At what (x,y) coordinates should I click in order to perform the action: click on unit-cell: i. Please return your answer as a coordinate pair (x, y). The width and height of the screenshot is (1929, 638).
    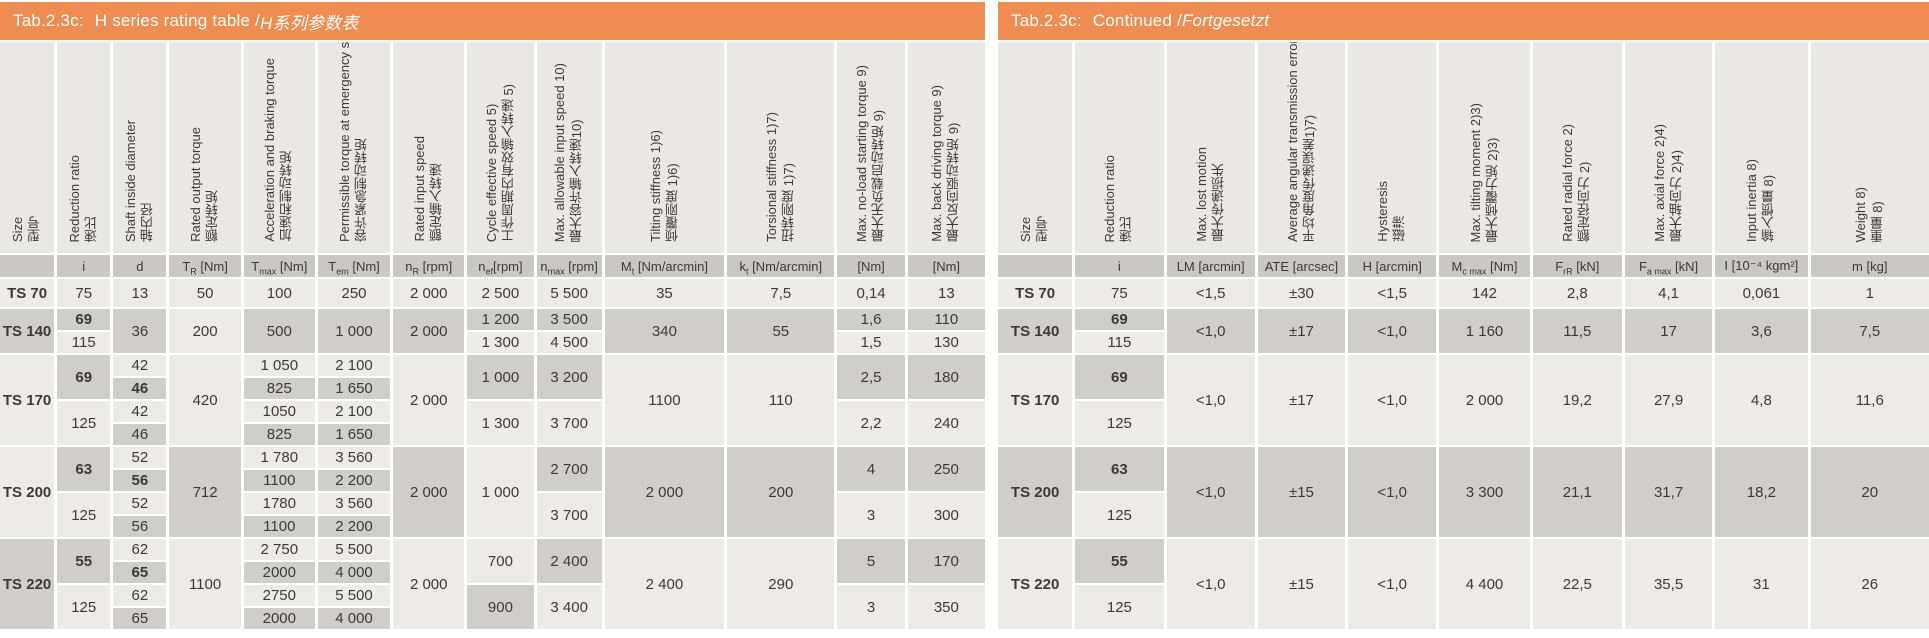
    Looking at the image, I should click on (84, 266).